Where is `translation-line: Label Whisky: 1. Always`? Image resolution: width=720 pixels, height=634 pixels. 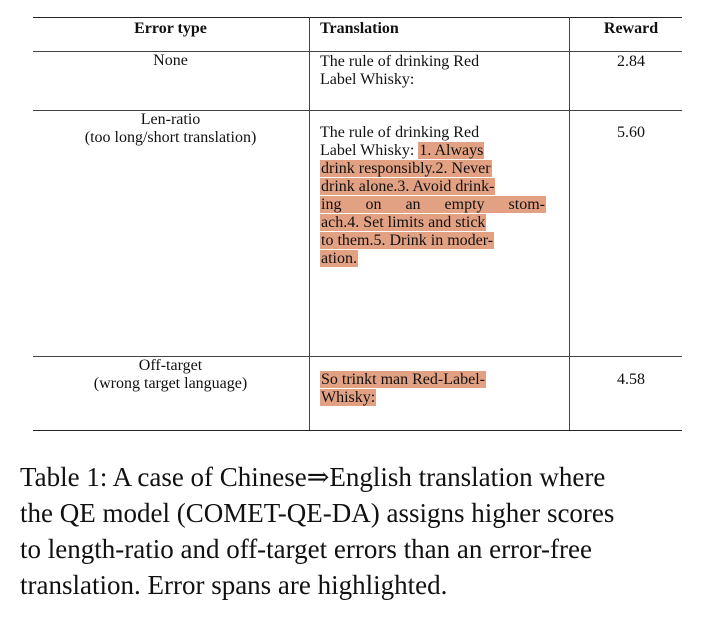
translation-line: Label Whisky: 1. Always is located at coordinates (444, 151).